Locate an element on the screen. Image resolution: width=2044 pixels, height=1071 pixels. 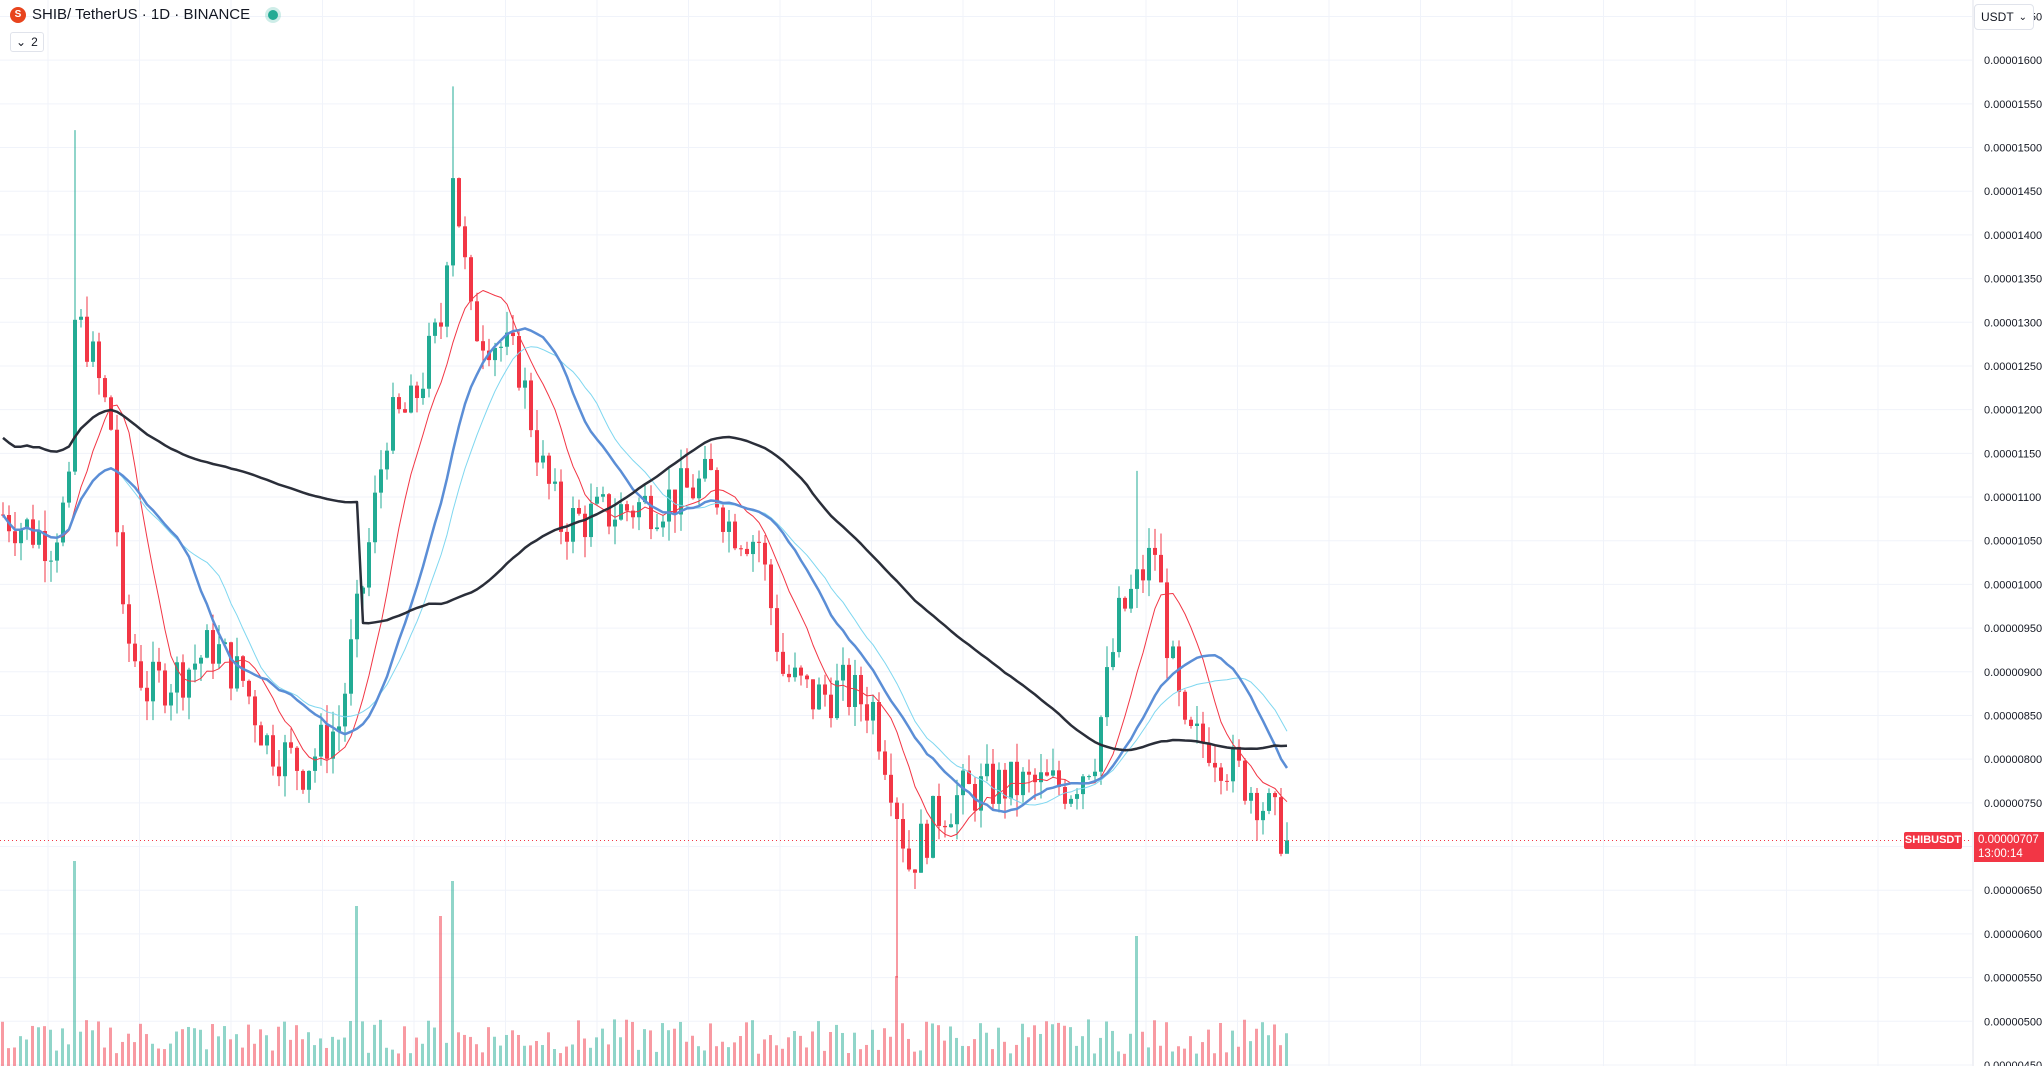
bar-countdown: 13:00:14 is located at coordinates (2000, 854).